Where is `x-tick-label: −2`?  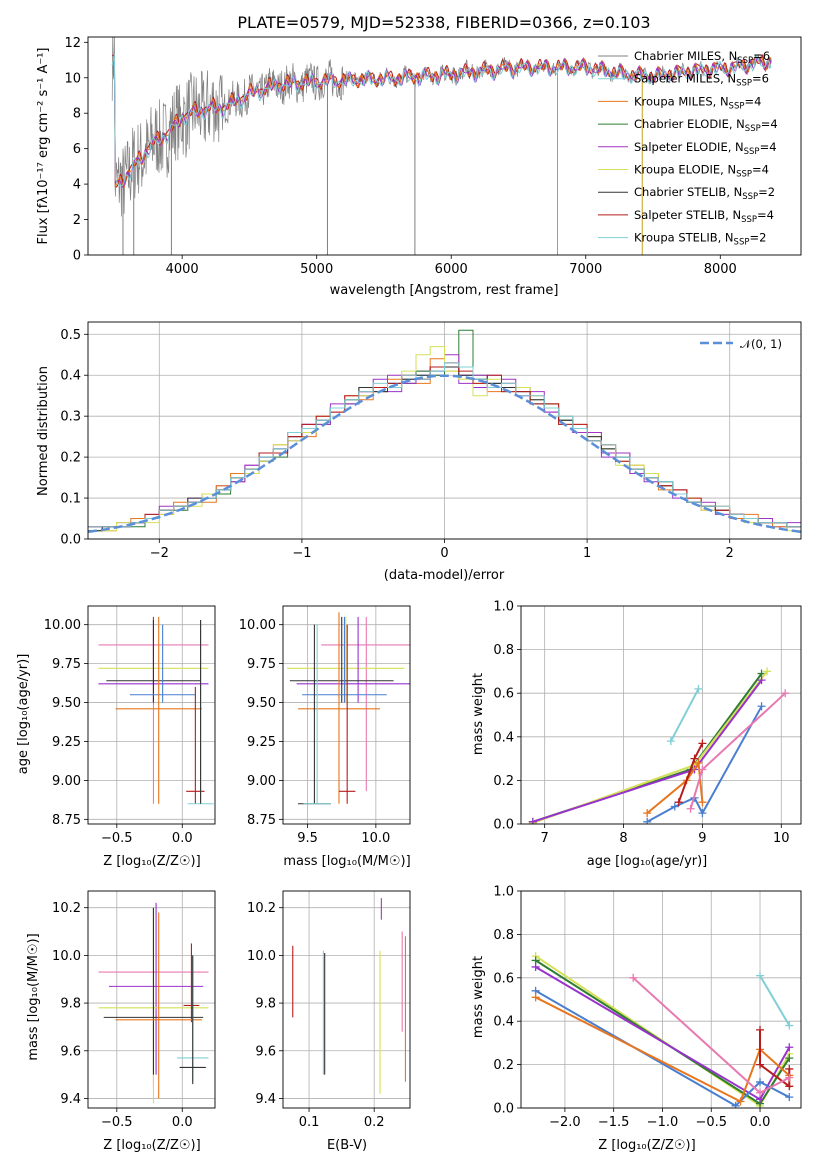 x-tick-label: −2 is located at coordinates (159, 553).